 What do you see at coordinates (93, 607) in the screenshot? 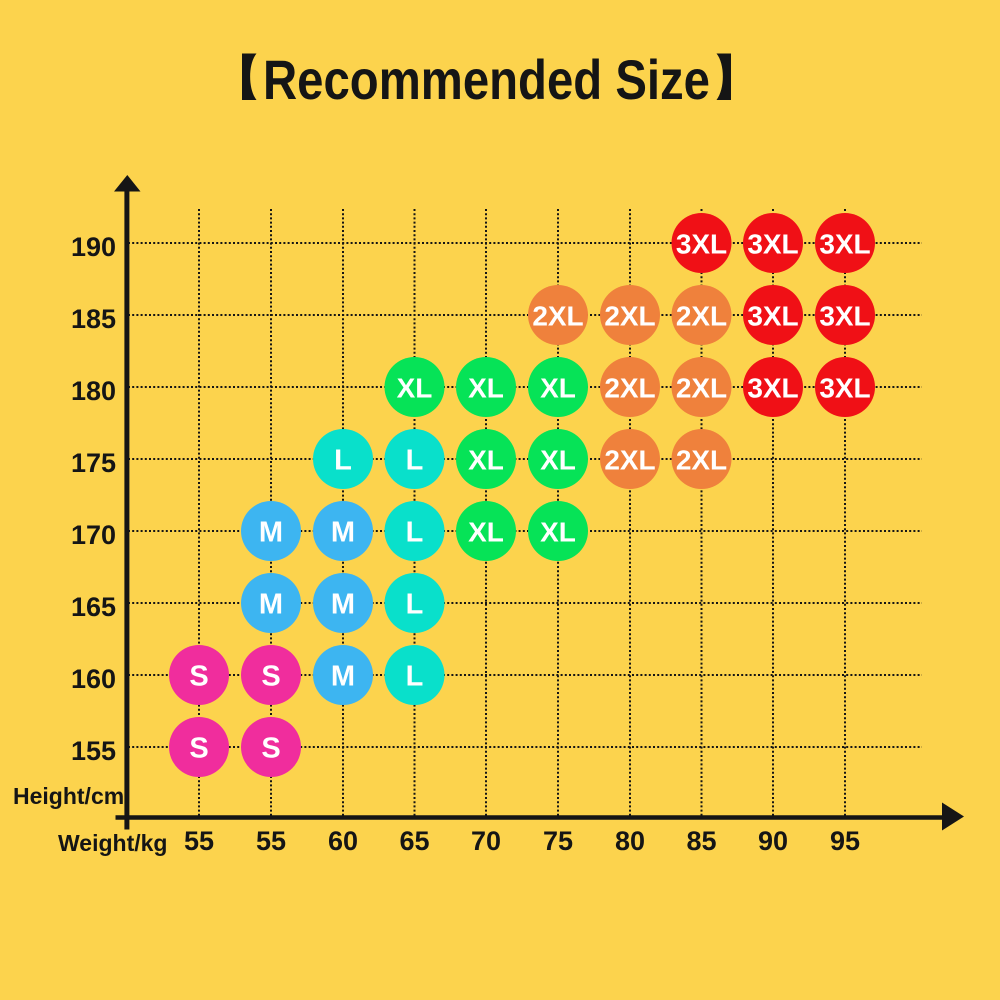
I see `svg-text: 165` at bounding box center [93, 607].